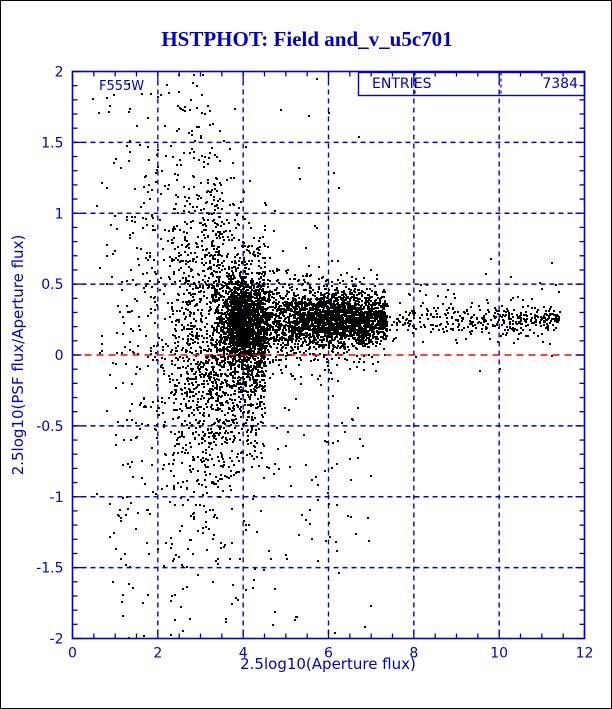  Describe the element at coordinates (72, 654) in the screenshot. I see `x-tick-label: 0` at that location.